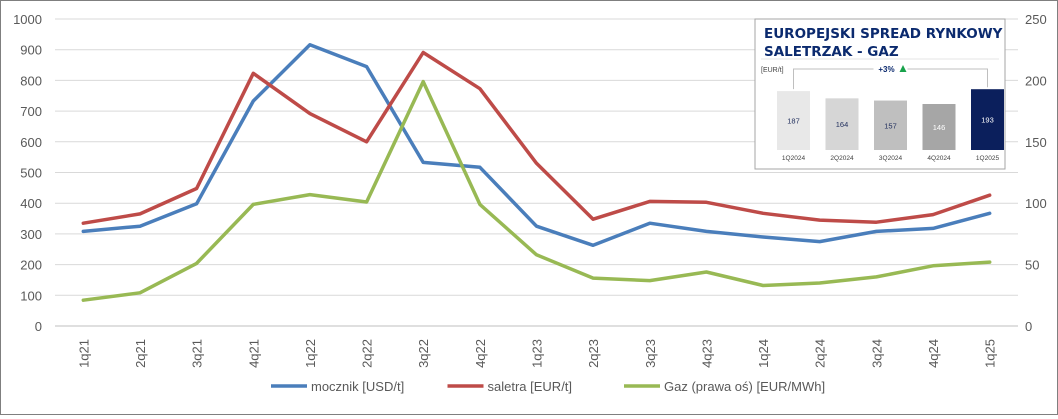 This screenshot has width=1058, height=419. Describe the element at coordinates (891, 158) in the screenshot. I see `inset-category-label: 3Q2024` at that location.